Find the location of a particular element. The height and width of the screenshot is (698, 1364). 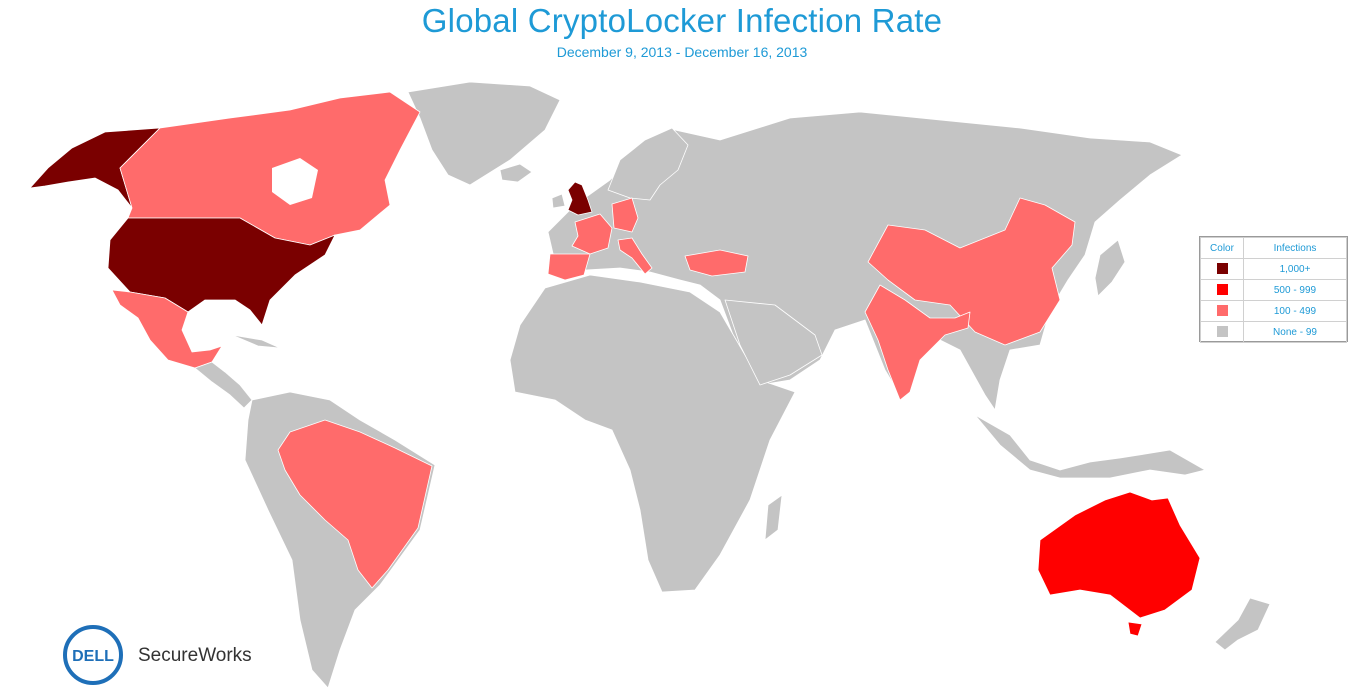

map-title: Global CryptoLocker Infection Rate is located at coordinates (682, 20).